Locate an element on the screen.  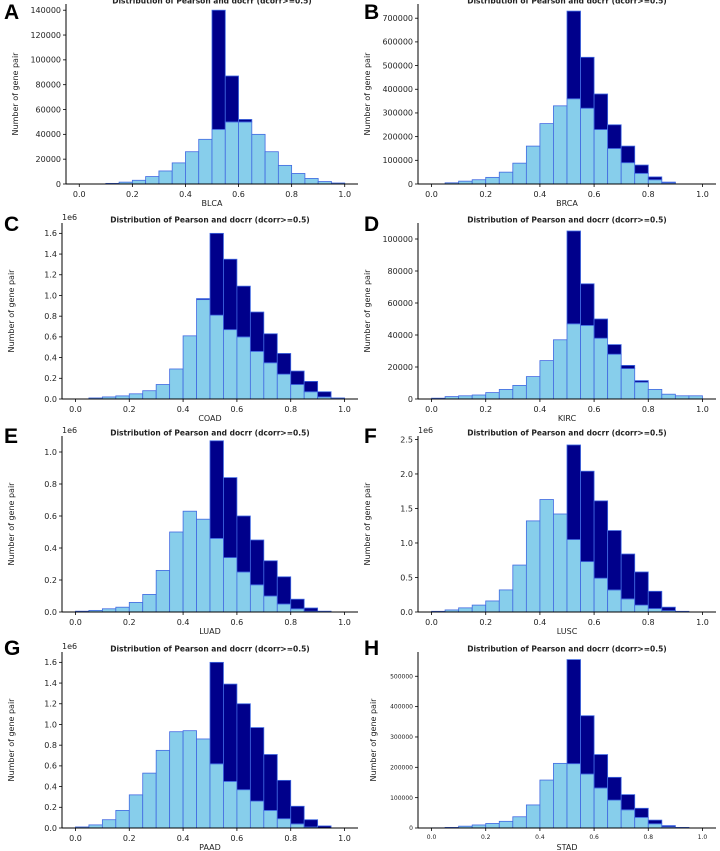
panel-letter: H is located at coordinates (372, 648).